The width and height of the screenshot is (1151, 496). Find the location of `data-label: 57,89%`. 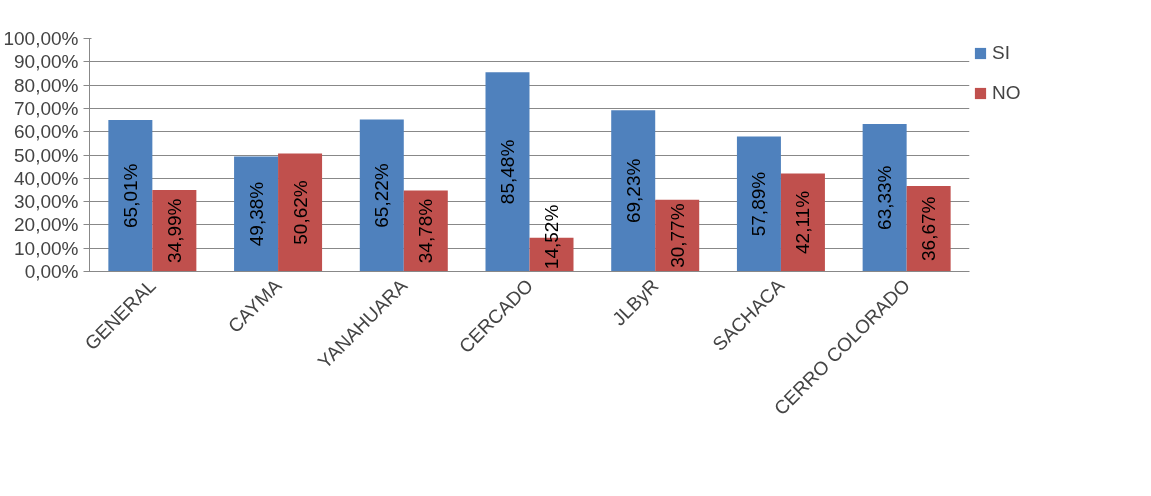

data-label: 57,89% is located at coordinates (759, 204).